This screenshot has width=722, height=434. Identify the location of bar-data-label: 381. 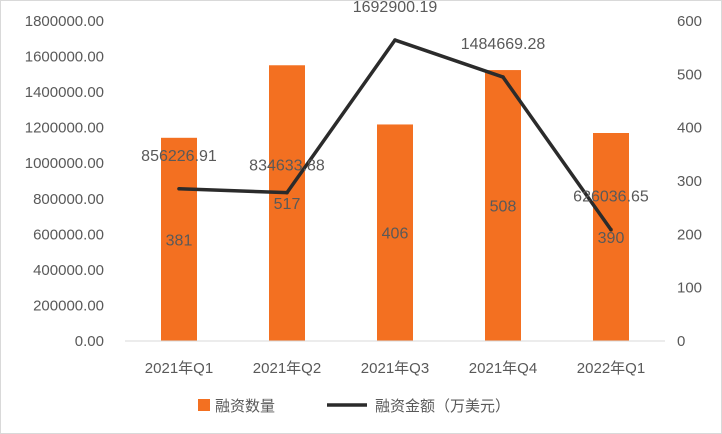
(179, 240).